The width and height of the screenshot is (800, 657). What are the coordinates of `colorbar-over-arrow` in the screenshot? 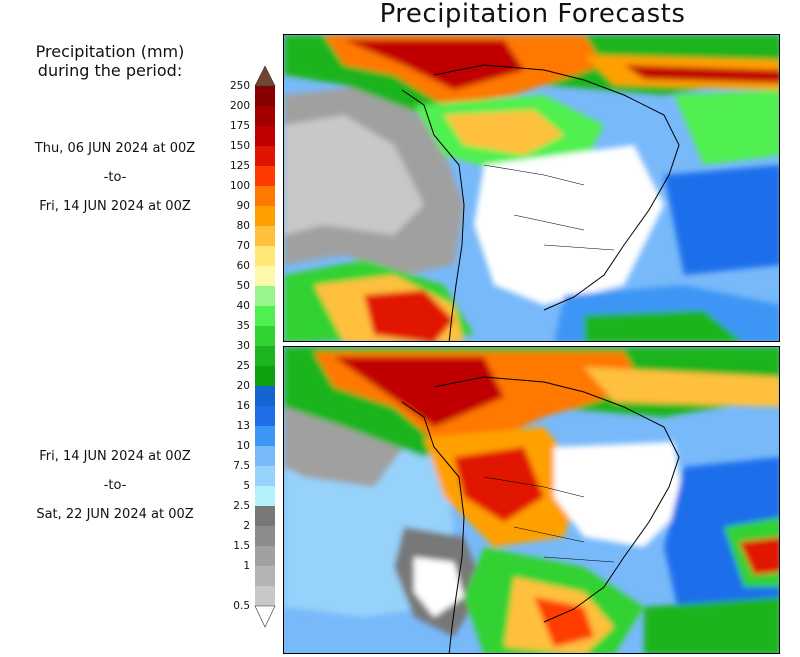 It's located at (265, 76).